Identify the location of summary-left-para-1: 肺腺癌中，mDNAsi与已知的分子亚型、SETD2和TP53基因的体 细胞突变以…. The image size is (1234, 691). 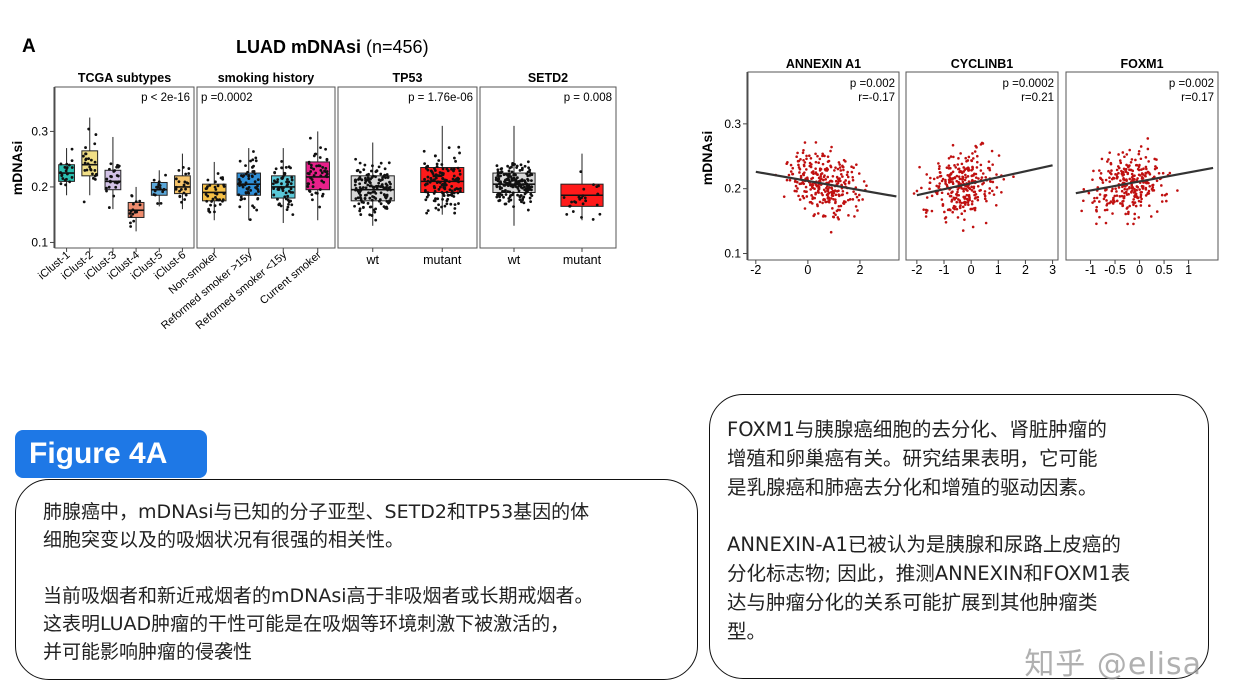
(316, 526).